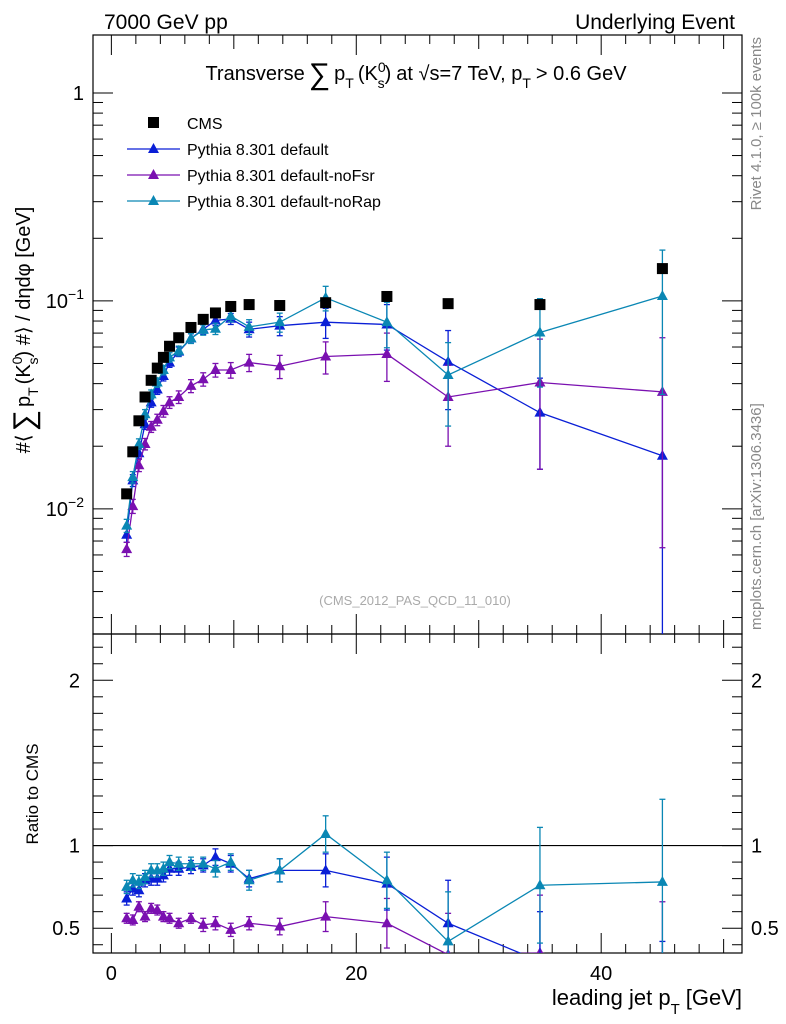  I want to click on y-axis-label: #⟨ ∑ pT (K0s) #⟩ / dηdφ [GeV], so click(24, 330).